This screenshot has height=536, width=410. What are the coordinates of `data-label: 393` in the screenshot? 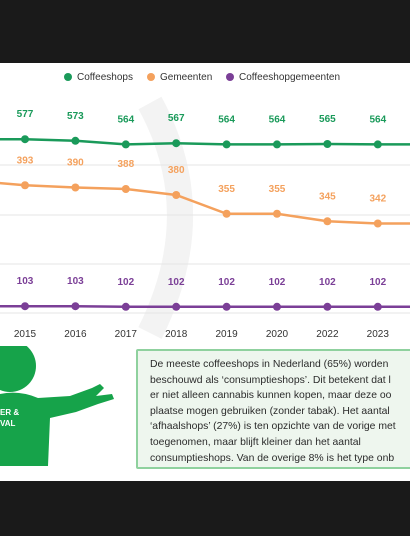 It's located at (25, 160).